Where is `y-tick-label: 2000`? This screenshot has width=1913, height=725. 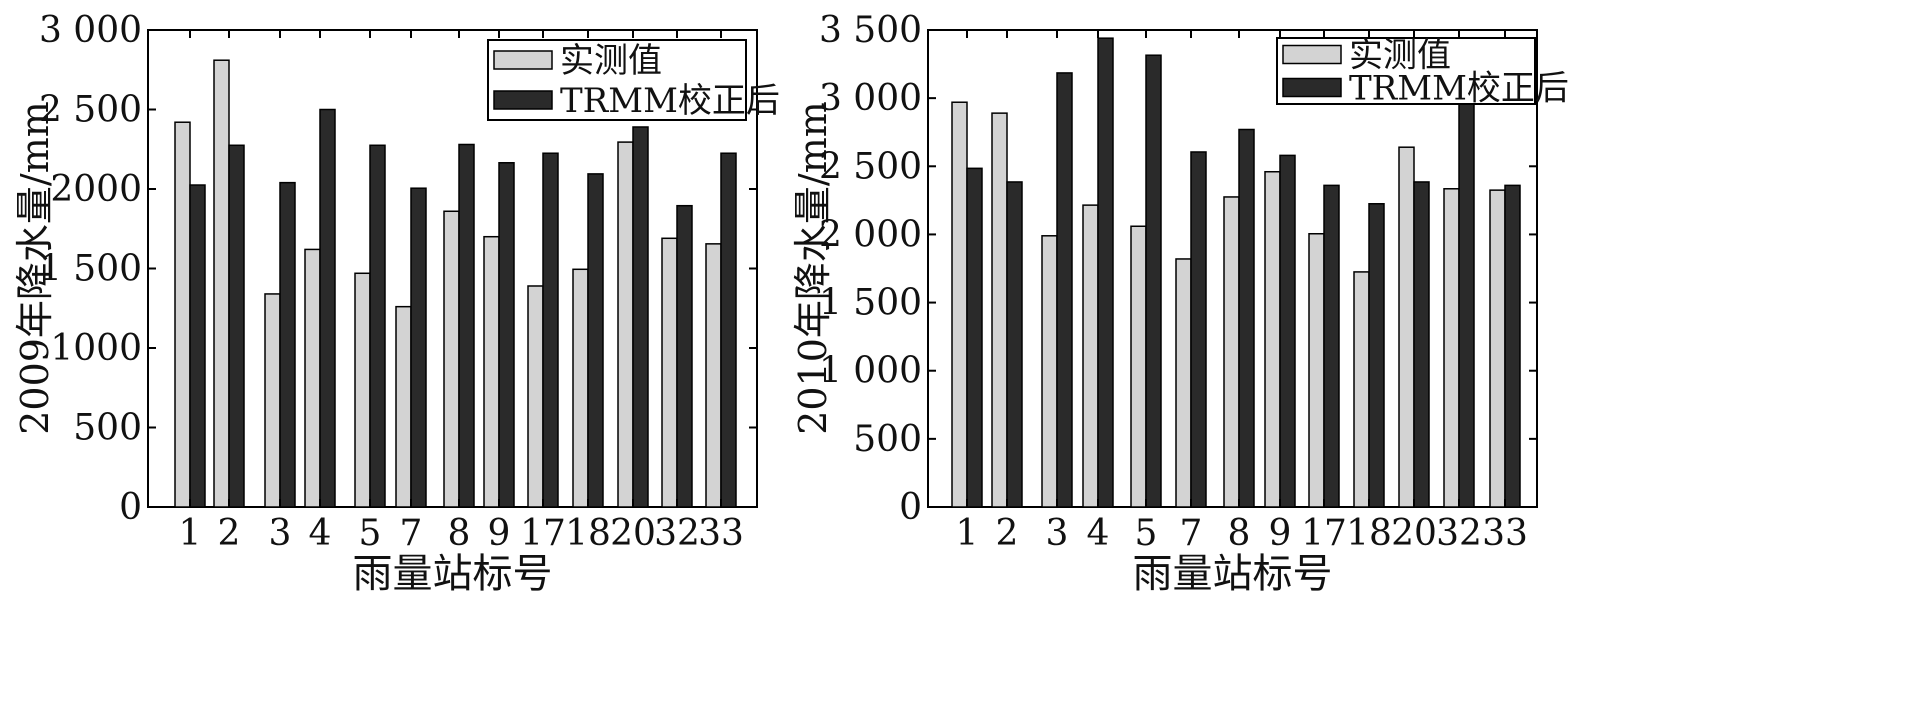
y-tick-label: 2000 is located at coordinates (96, 189).